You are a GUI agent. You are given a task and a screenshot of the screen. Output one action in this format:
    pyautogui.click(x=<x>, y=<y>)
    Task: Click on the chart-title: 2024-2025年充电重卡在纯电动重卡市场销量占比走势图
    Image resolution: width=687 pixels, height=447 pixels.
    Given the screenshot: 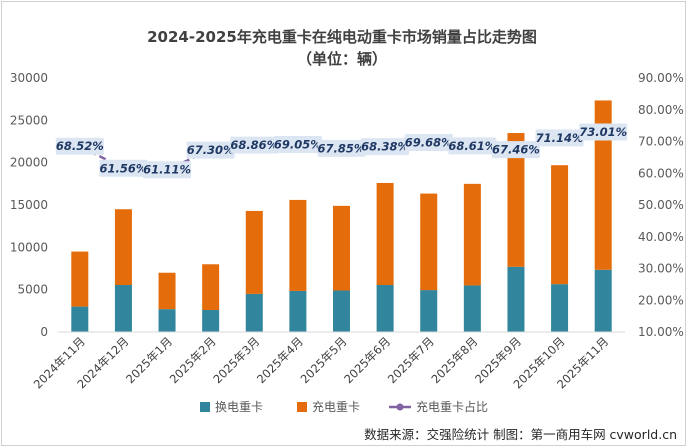 What is the action you would take?
    pyautogui.click(x=342, y=37)
    